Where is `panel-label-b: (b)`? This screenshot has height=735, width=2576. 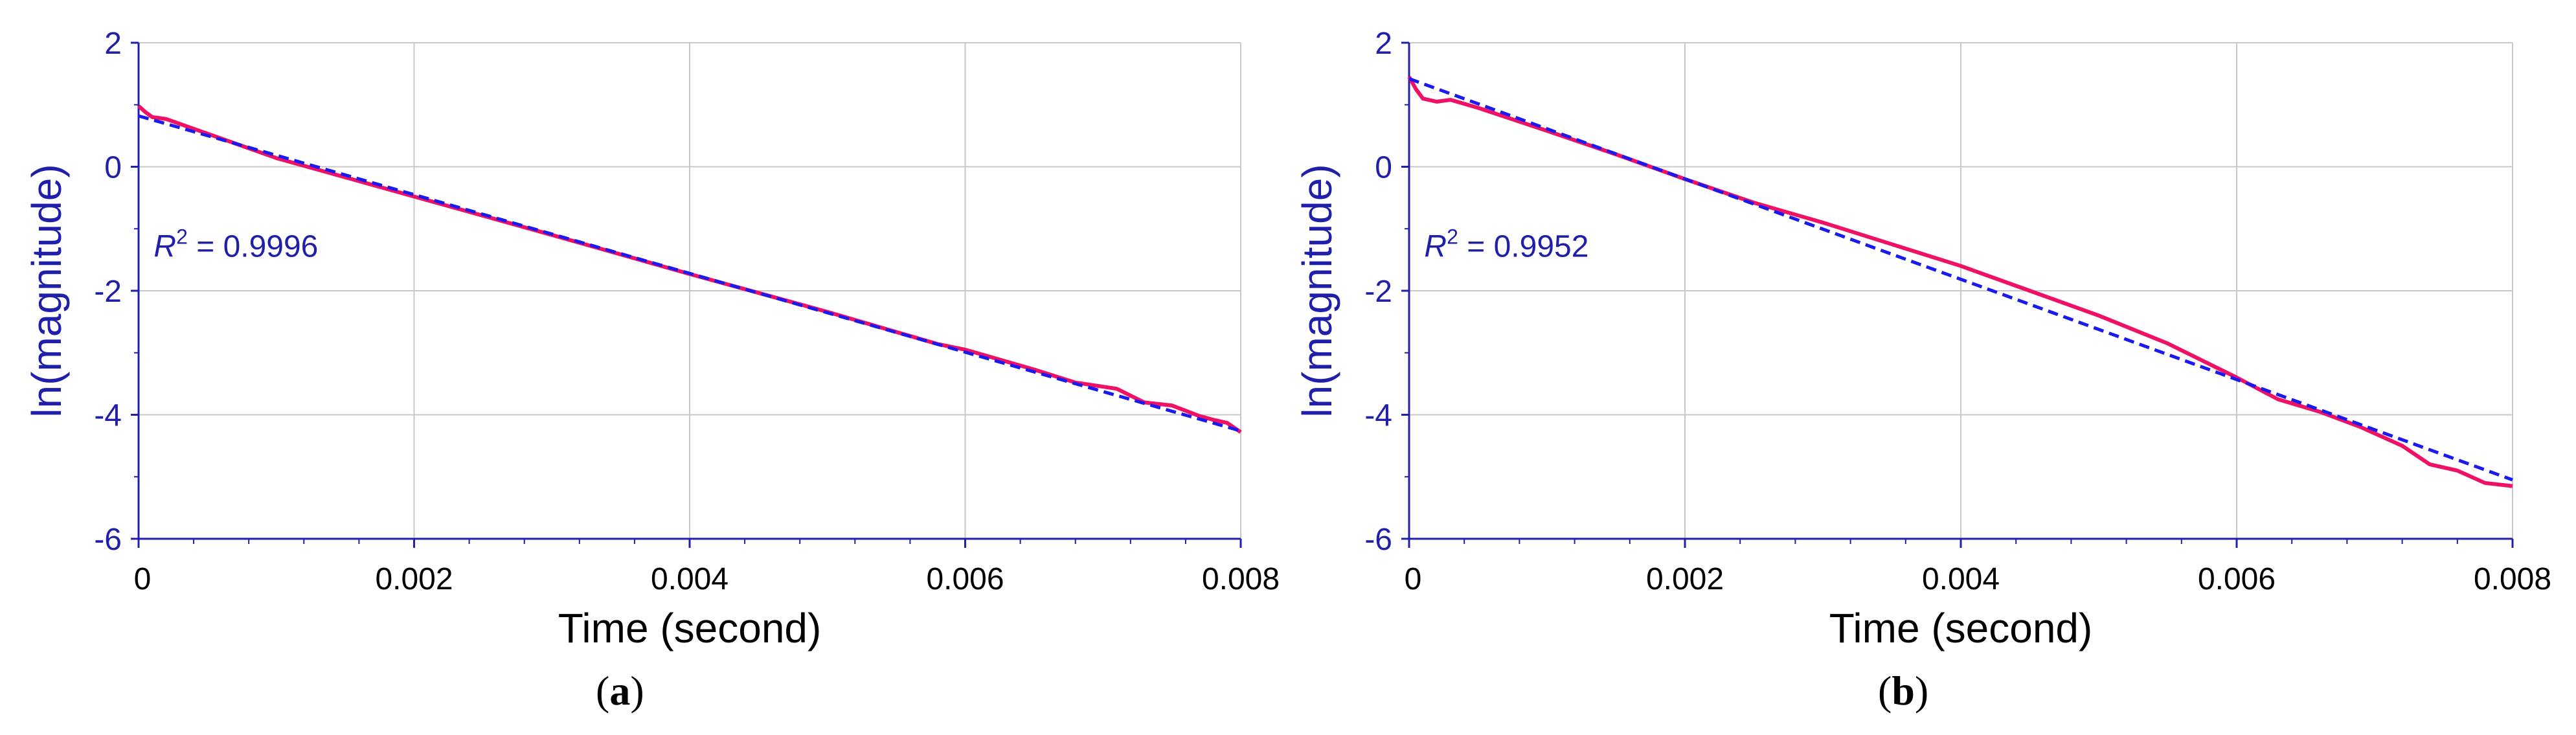
panel-label-b: (b) is located at coordinates (1903, 691).